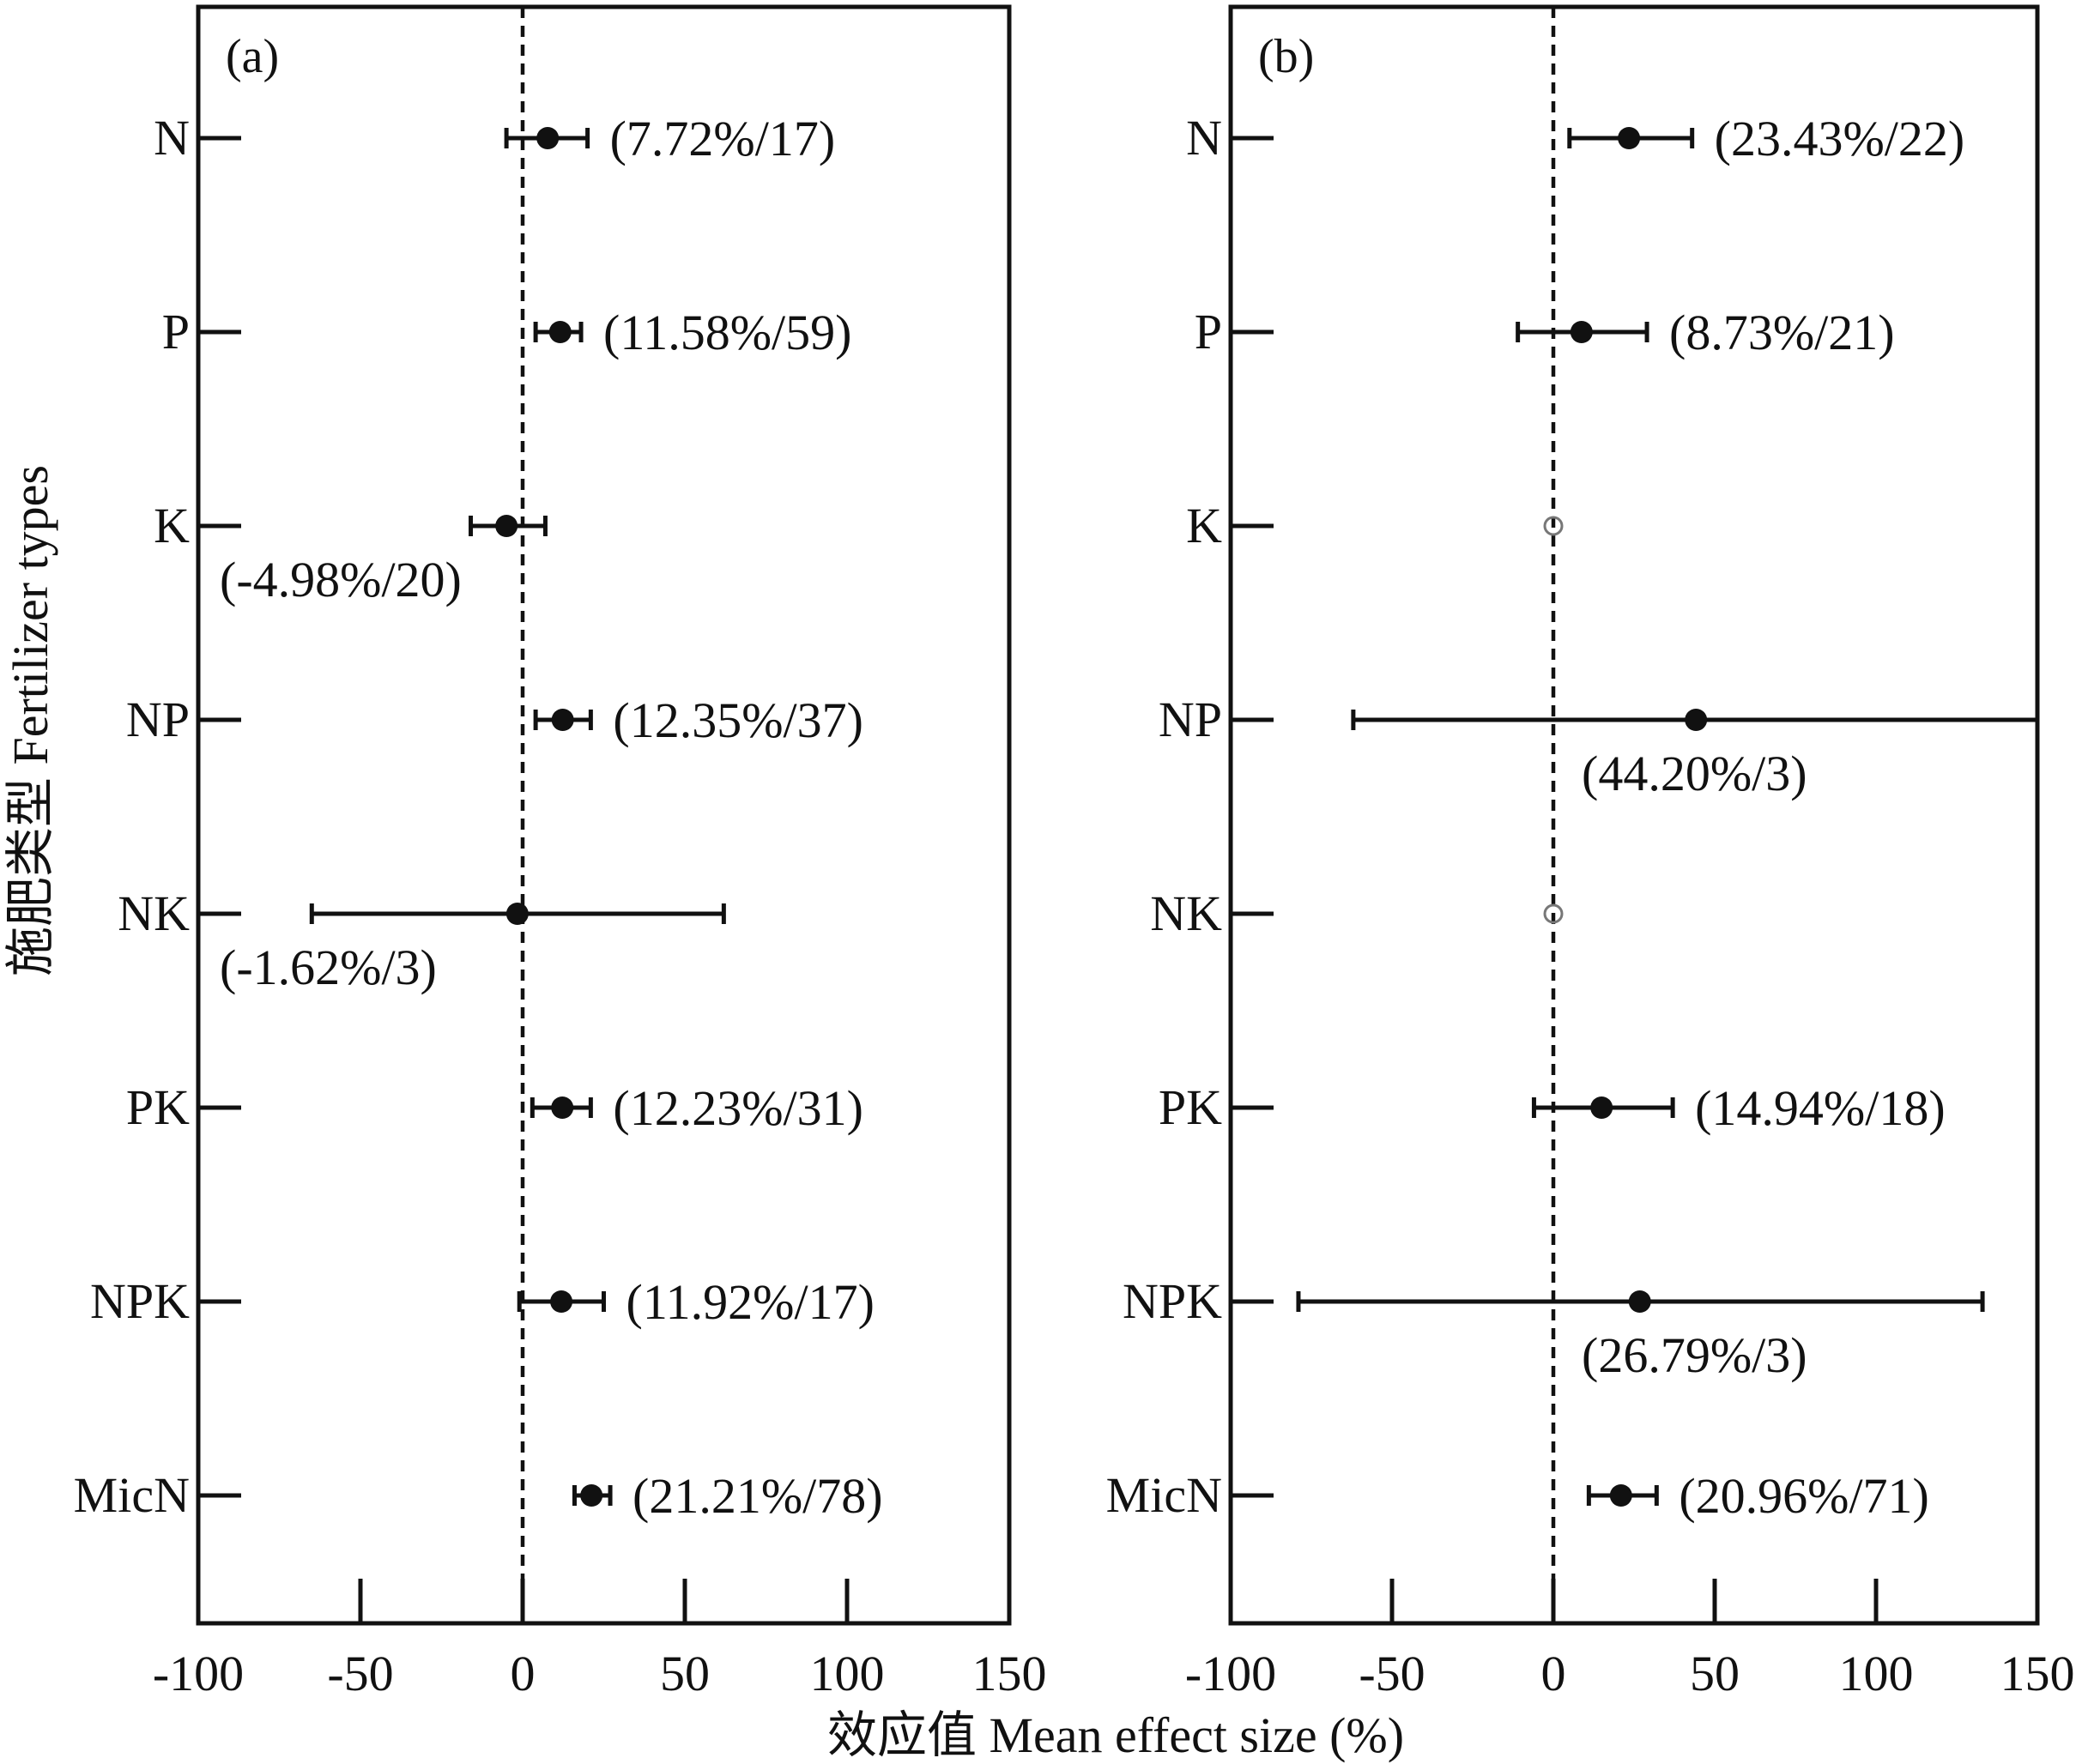 The height and width of the screenshot is (1764, 2076). I want to click on data-label: (14.94%/18), so click(1820, 1108).